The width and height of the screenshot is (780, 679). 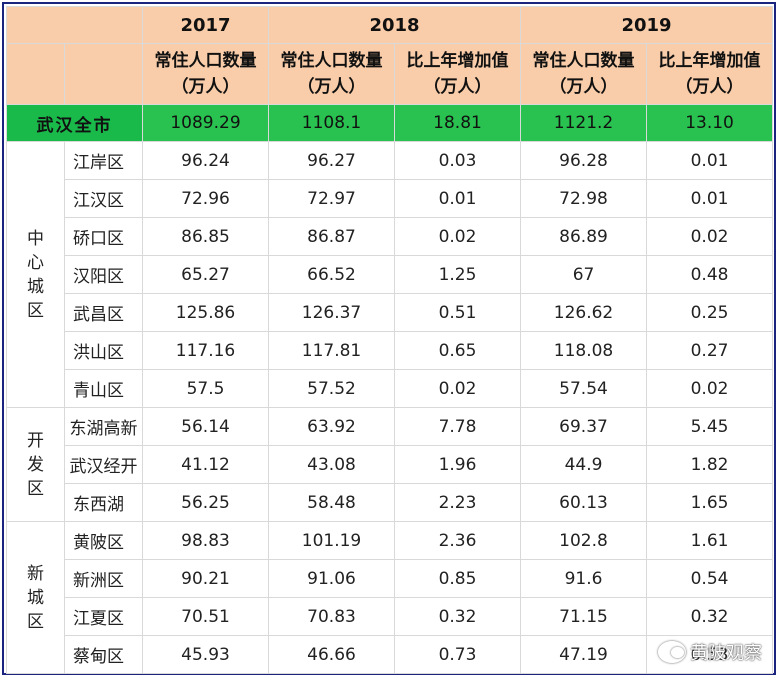 What do you see at coordinates (103, 426) in the screenshot?
I see `district-name: 东湖高新` at bounding box center [103, 426].